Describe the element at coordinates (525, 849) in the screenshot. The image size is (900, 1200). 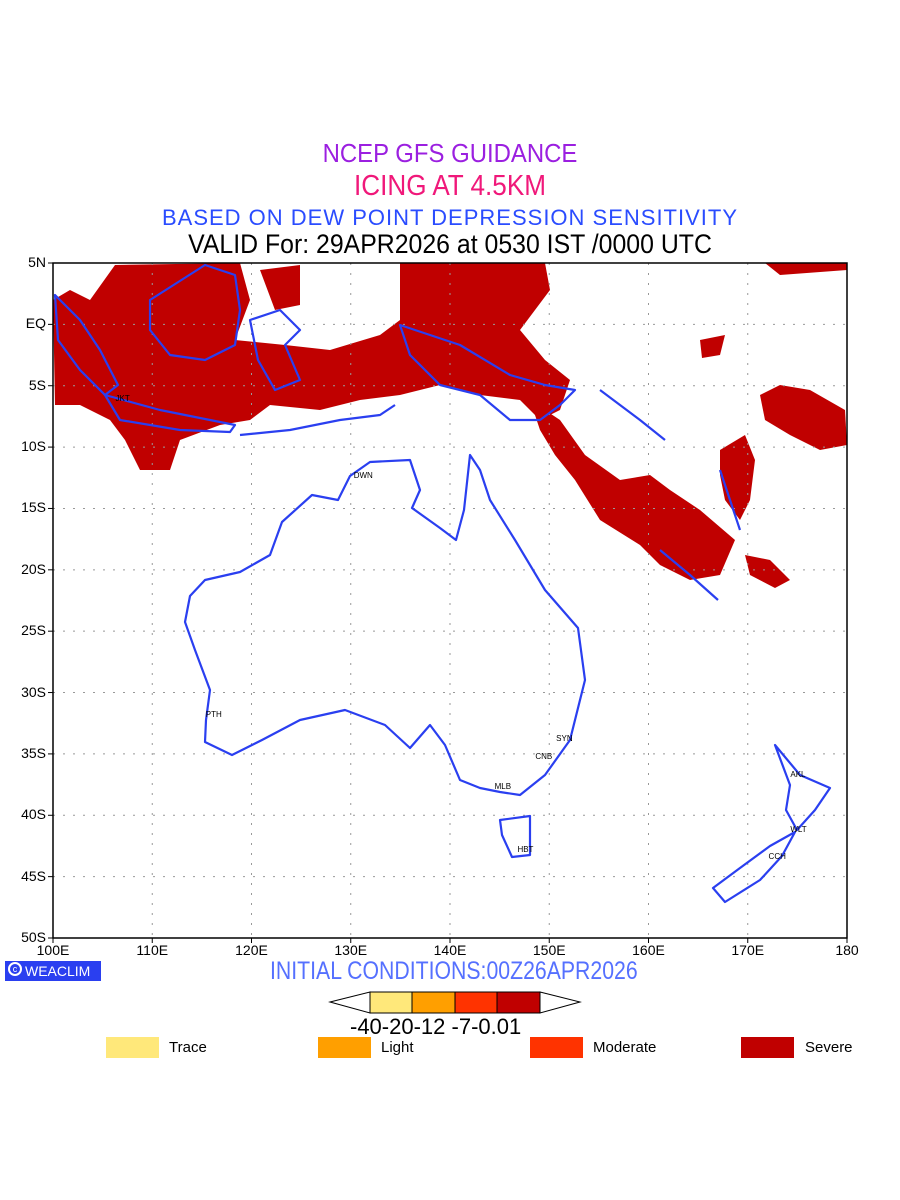
I see `city-label-hbt: HBT` at that location.